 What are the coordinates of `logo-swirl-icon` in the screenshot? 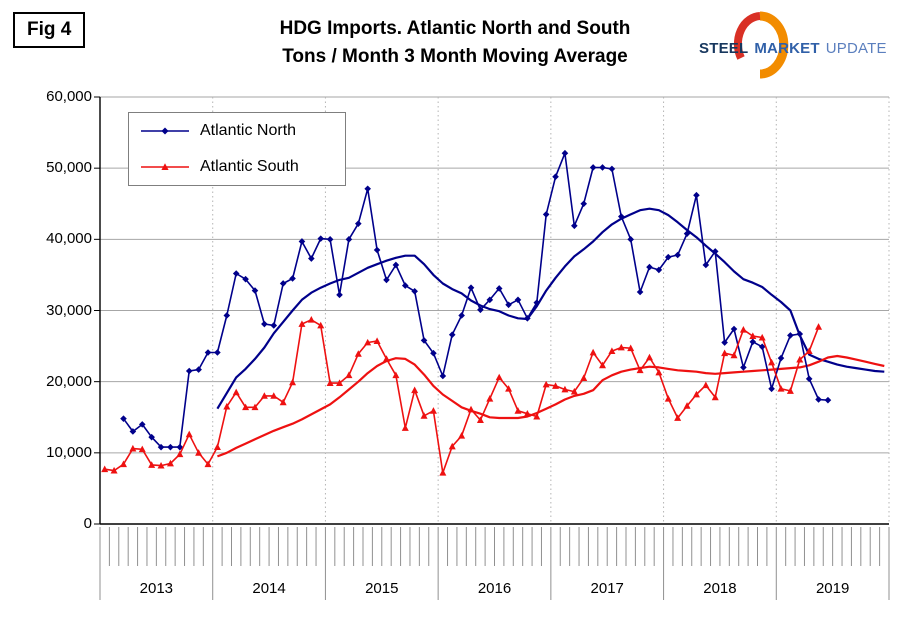 It's located at (761, 45).